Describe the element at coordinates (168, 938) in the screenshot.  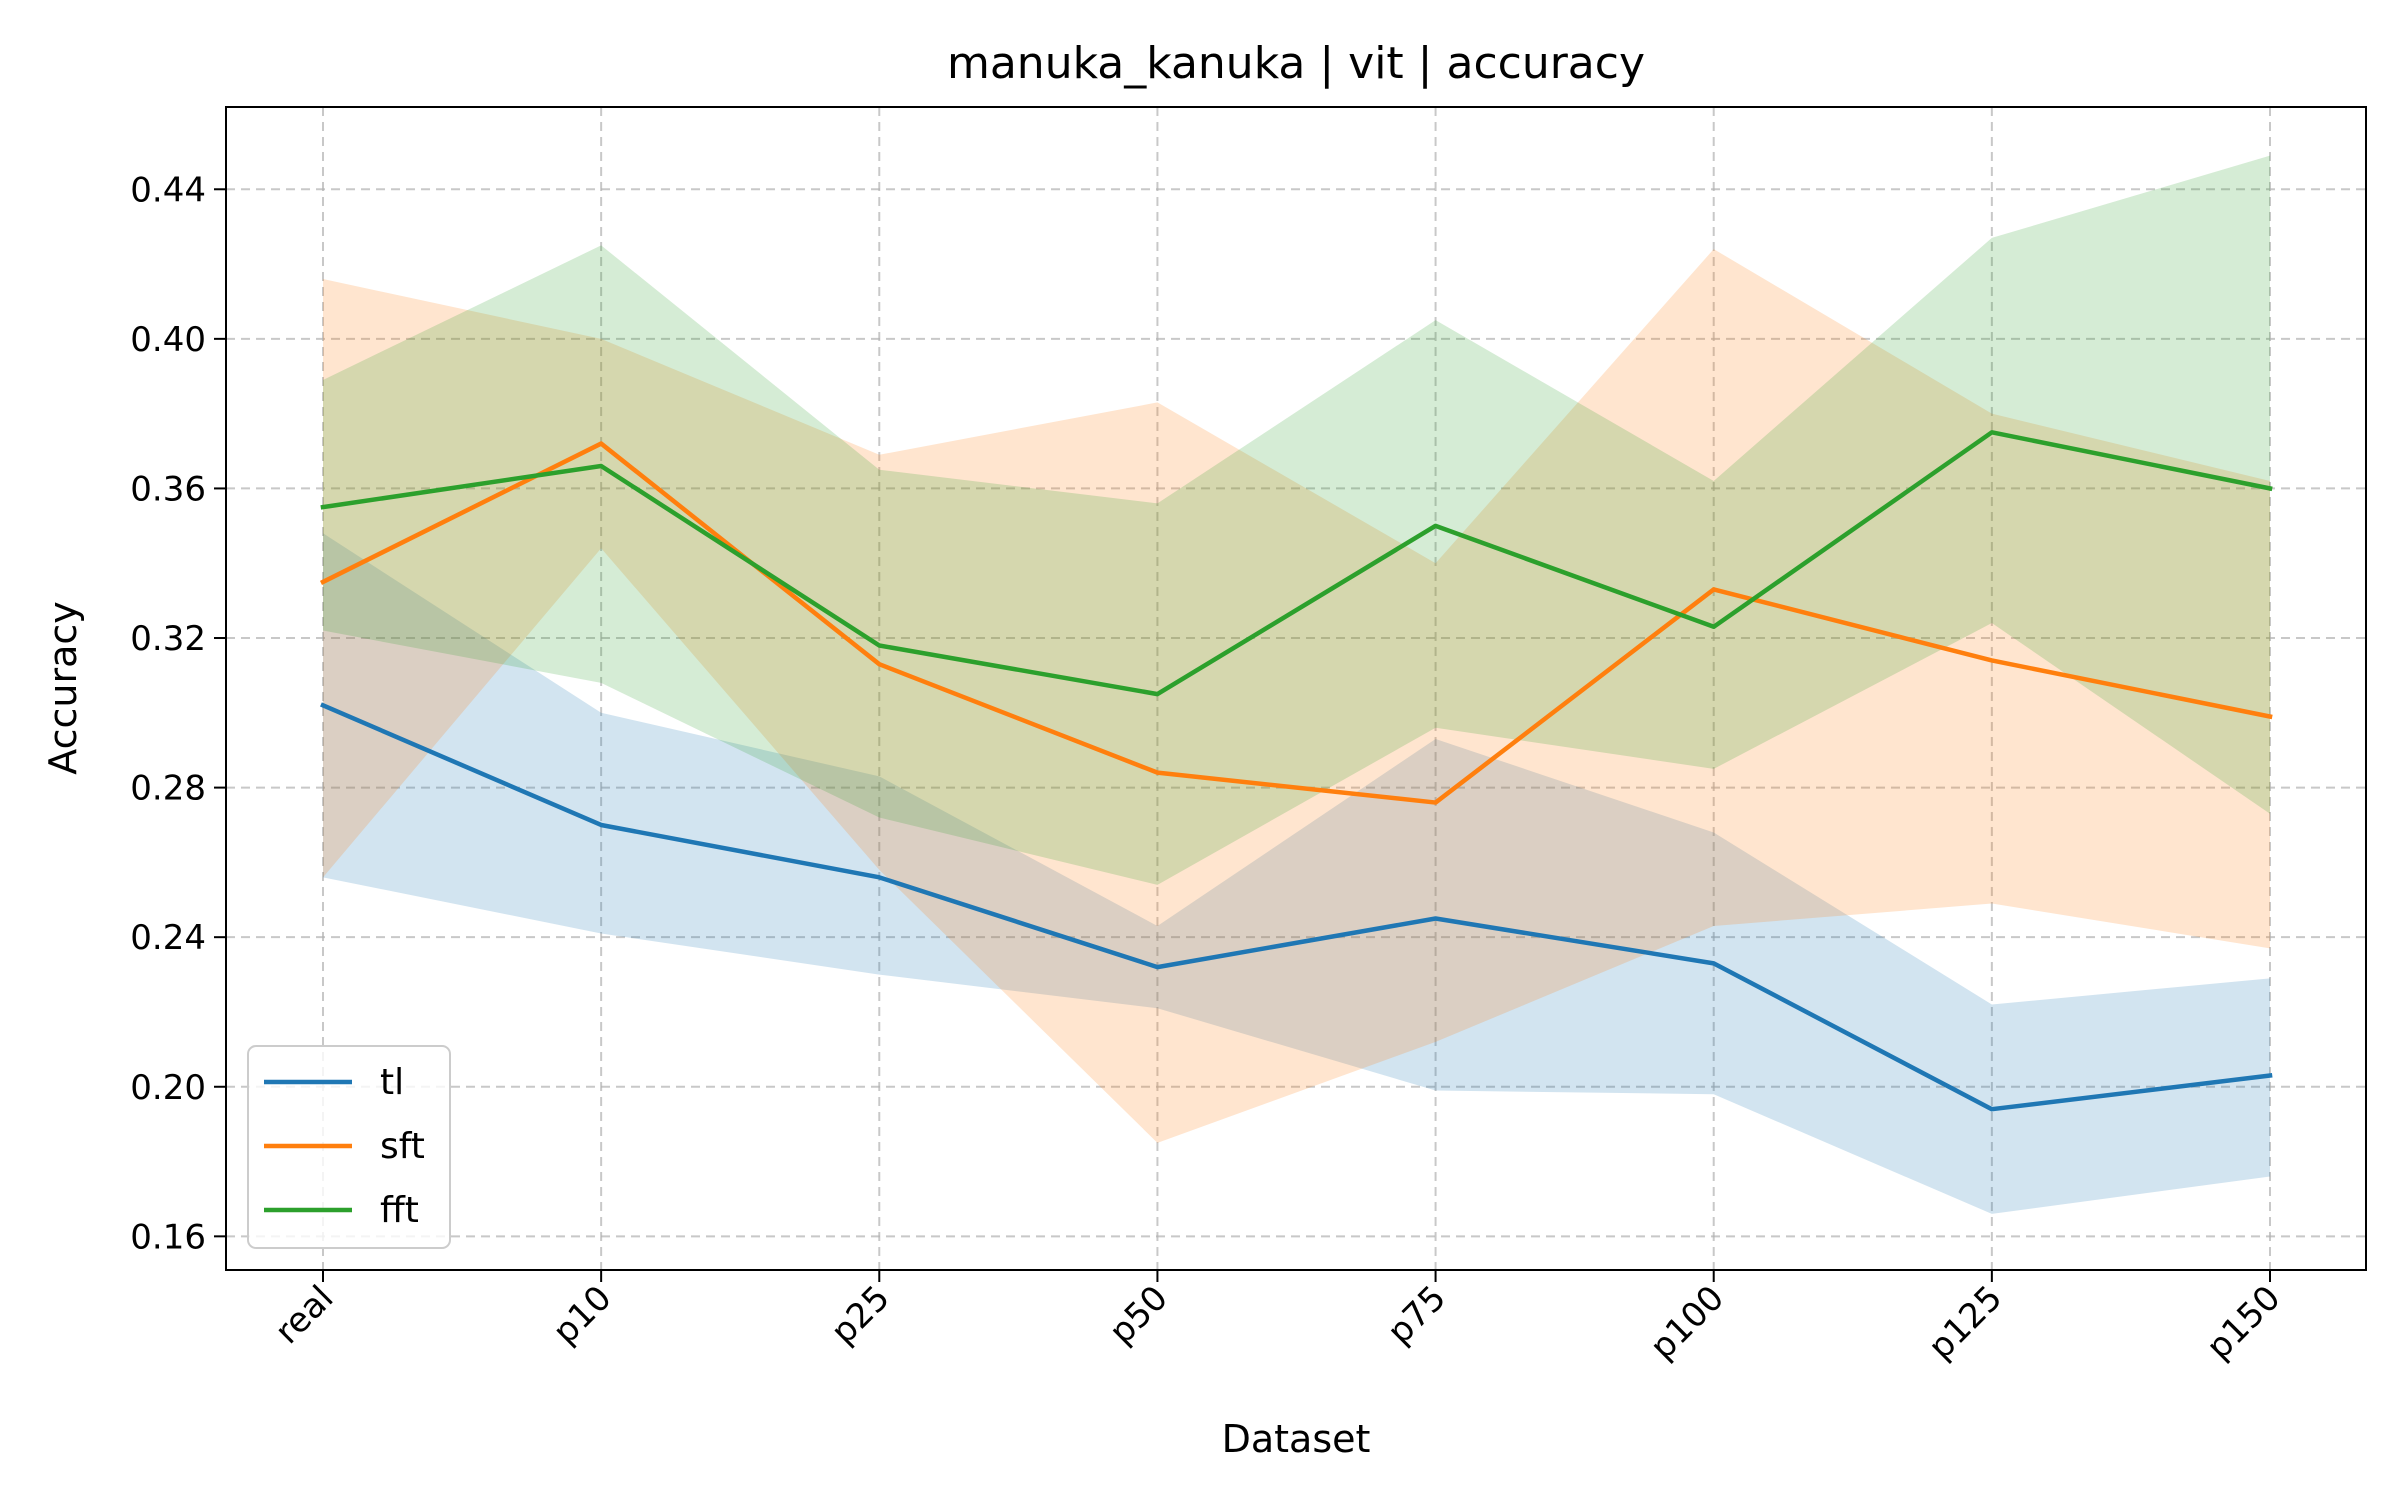
I see `y-tick-label: 0.24` at that location.